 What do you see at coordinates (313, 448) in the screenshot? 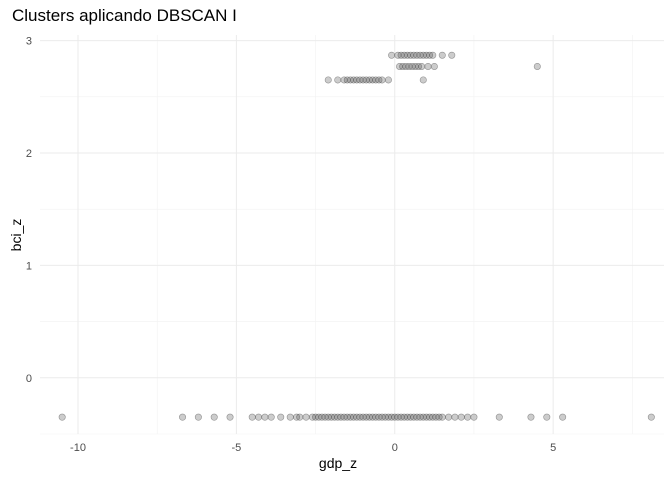
I see `x-tick-labels: -10 -5 0 5` at bounding box center [313, 448].